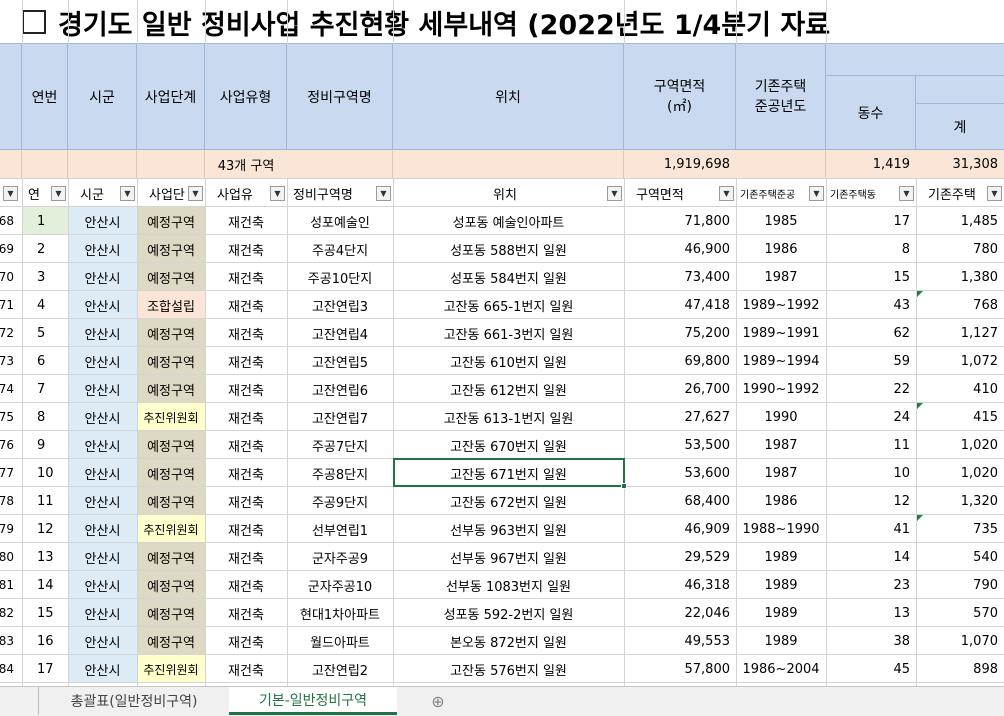 This screenshot has height=716, width=1004. What do you see at coordinates (438, 701) in the screenshot?
I see `add-sheet-icon: ⊕` at bounding box center [438, 701].